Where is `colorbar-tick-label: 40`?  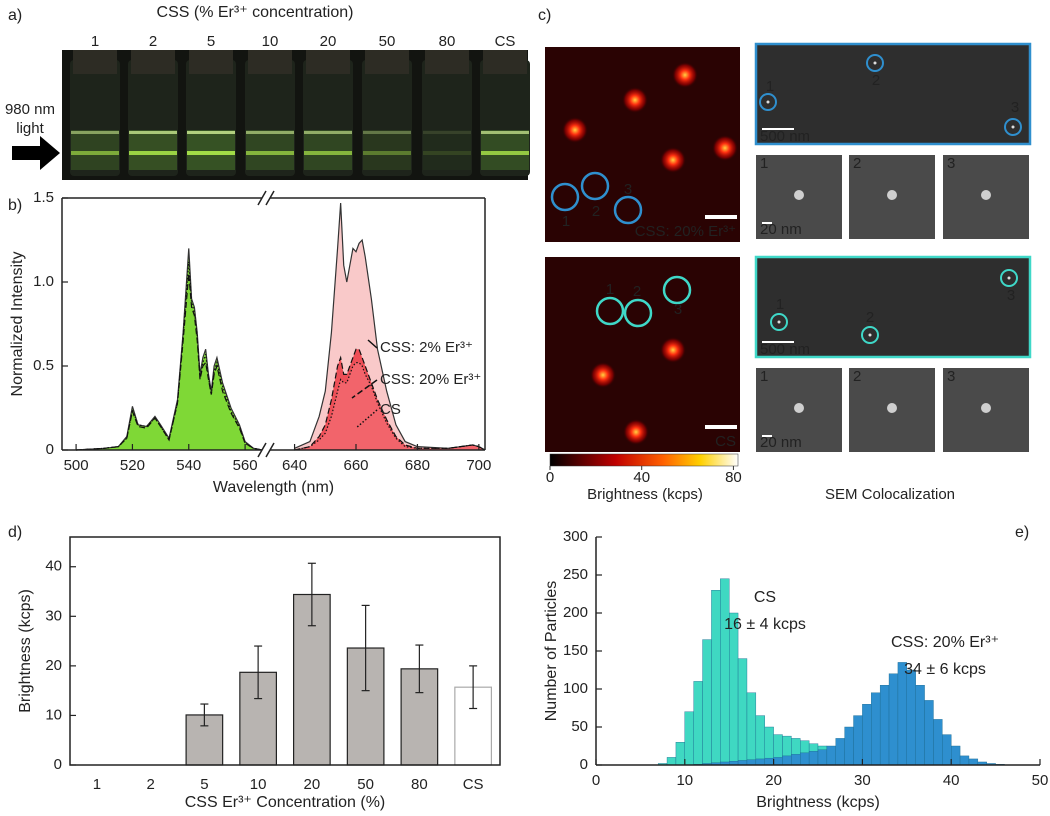
colorbar-tick-label: 40 is located at coordinates (641, 477).